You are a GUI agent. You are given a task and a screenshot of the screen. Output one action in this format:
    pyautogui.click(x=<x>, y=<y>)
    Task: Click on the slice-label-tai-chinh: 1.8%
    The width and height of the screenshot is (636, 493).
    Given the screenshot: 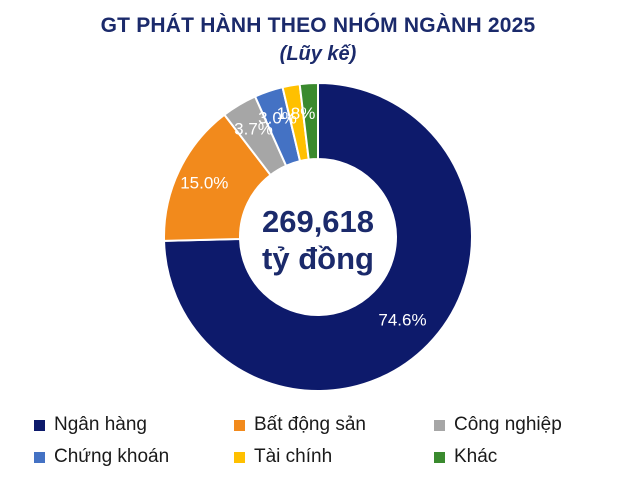 What is the action you would take?
    pyautogui.click(x=296, y=113)
    